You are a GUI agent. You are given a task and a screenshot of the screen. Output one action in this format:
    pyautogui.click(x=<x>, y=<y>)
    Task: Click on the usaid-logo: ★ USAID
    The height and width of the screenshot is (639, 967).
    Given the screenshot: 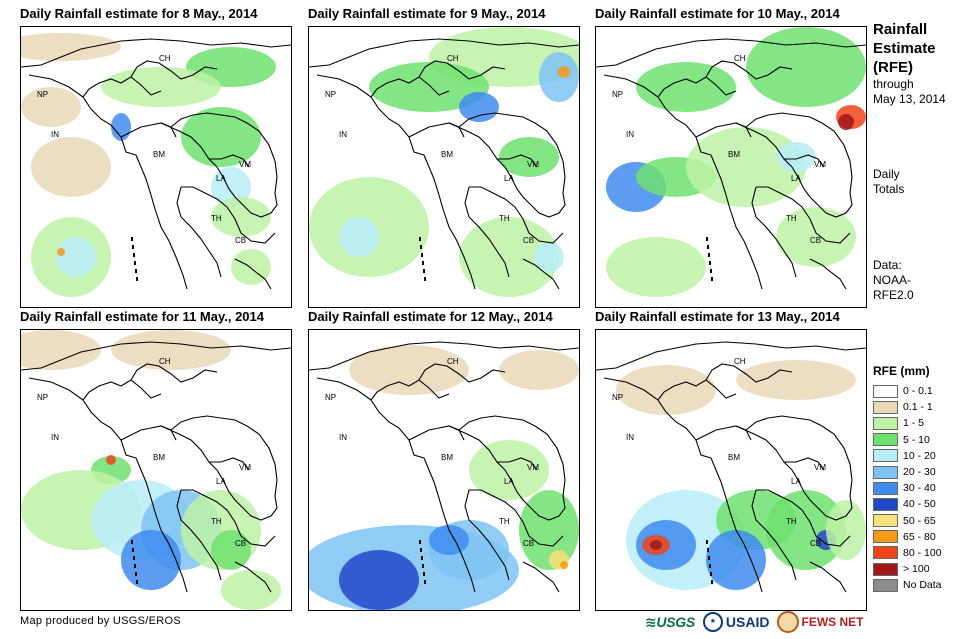 What is the action you would take?
    pyautogui.click(x=736, y=622)
    